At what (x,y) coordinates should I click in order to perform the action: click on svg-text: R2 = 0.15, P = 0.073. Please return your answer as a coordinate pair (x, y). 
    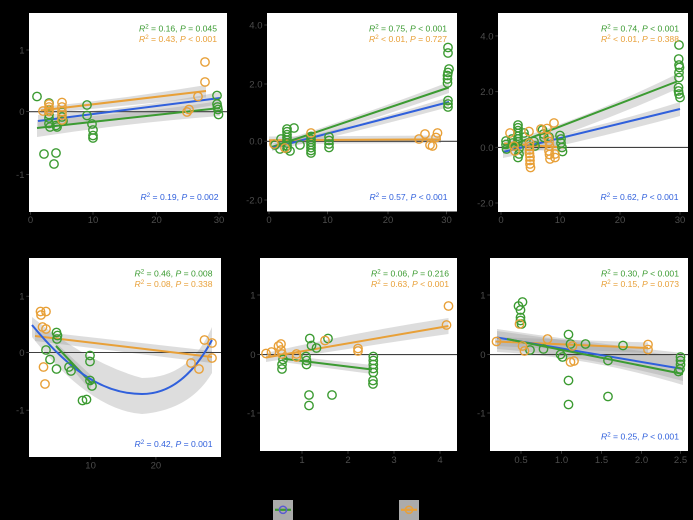
    Looking at the image, I should click on (640, 284).